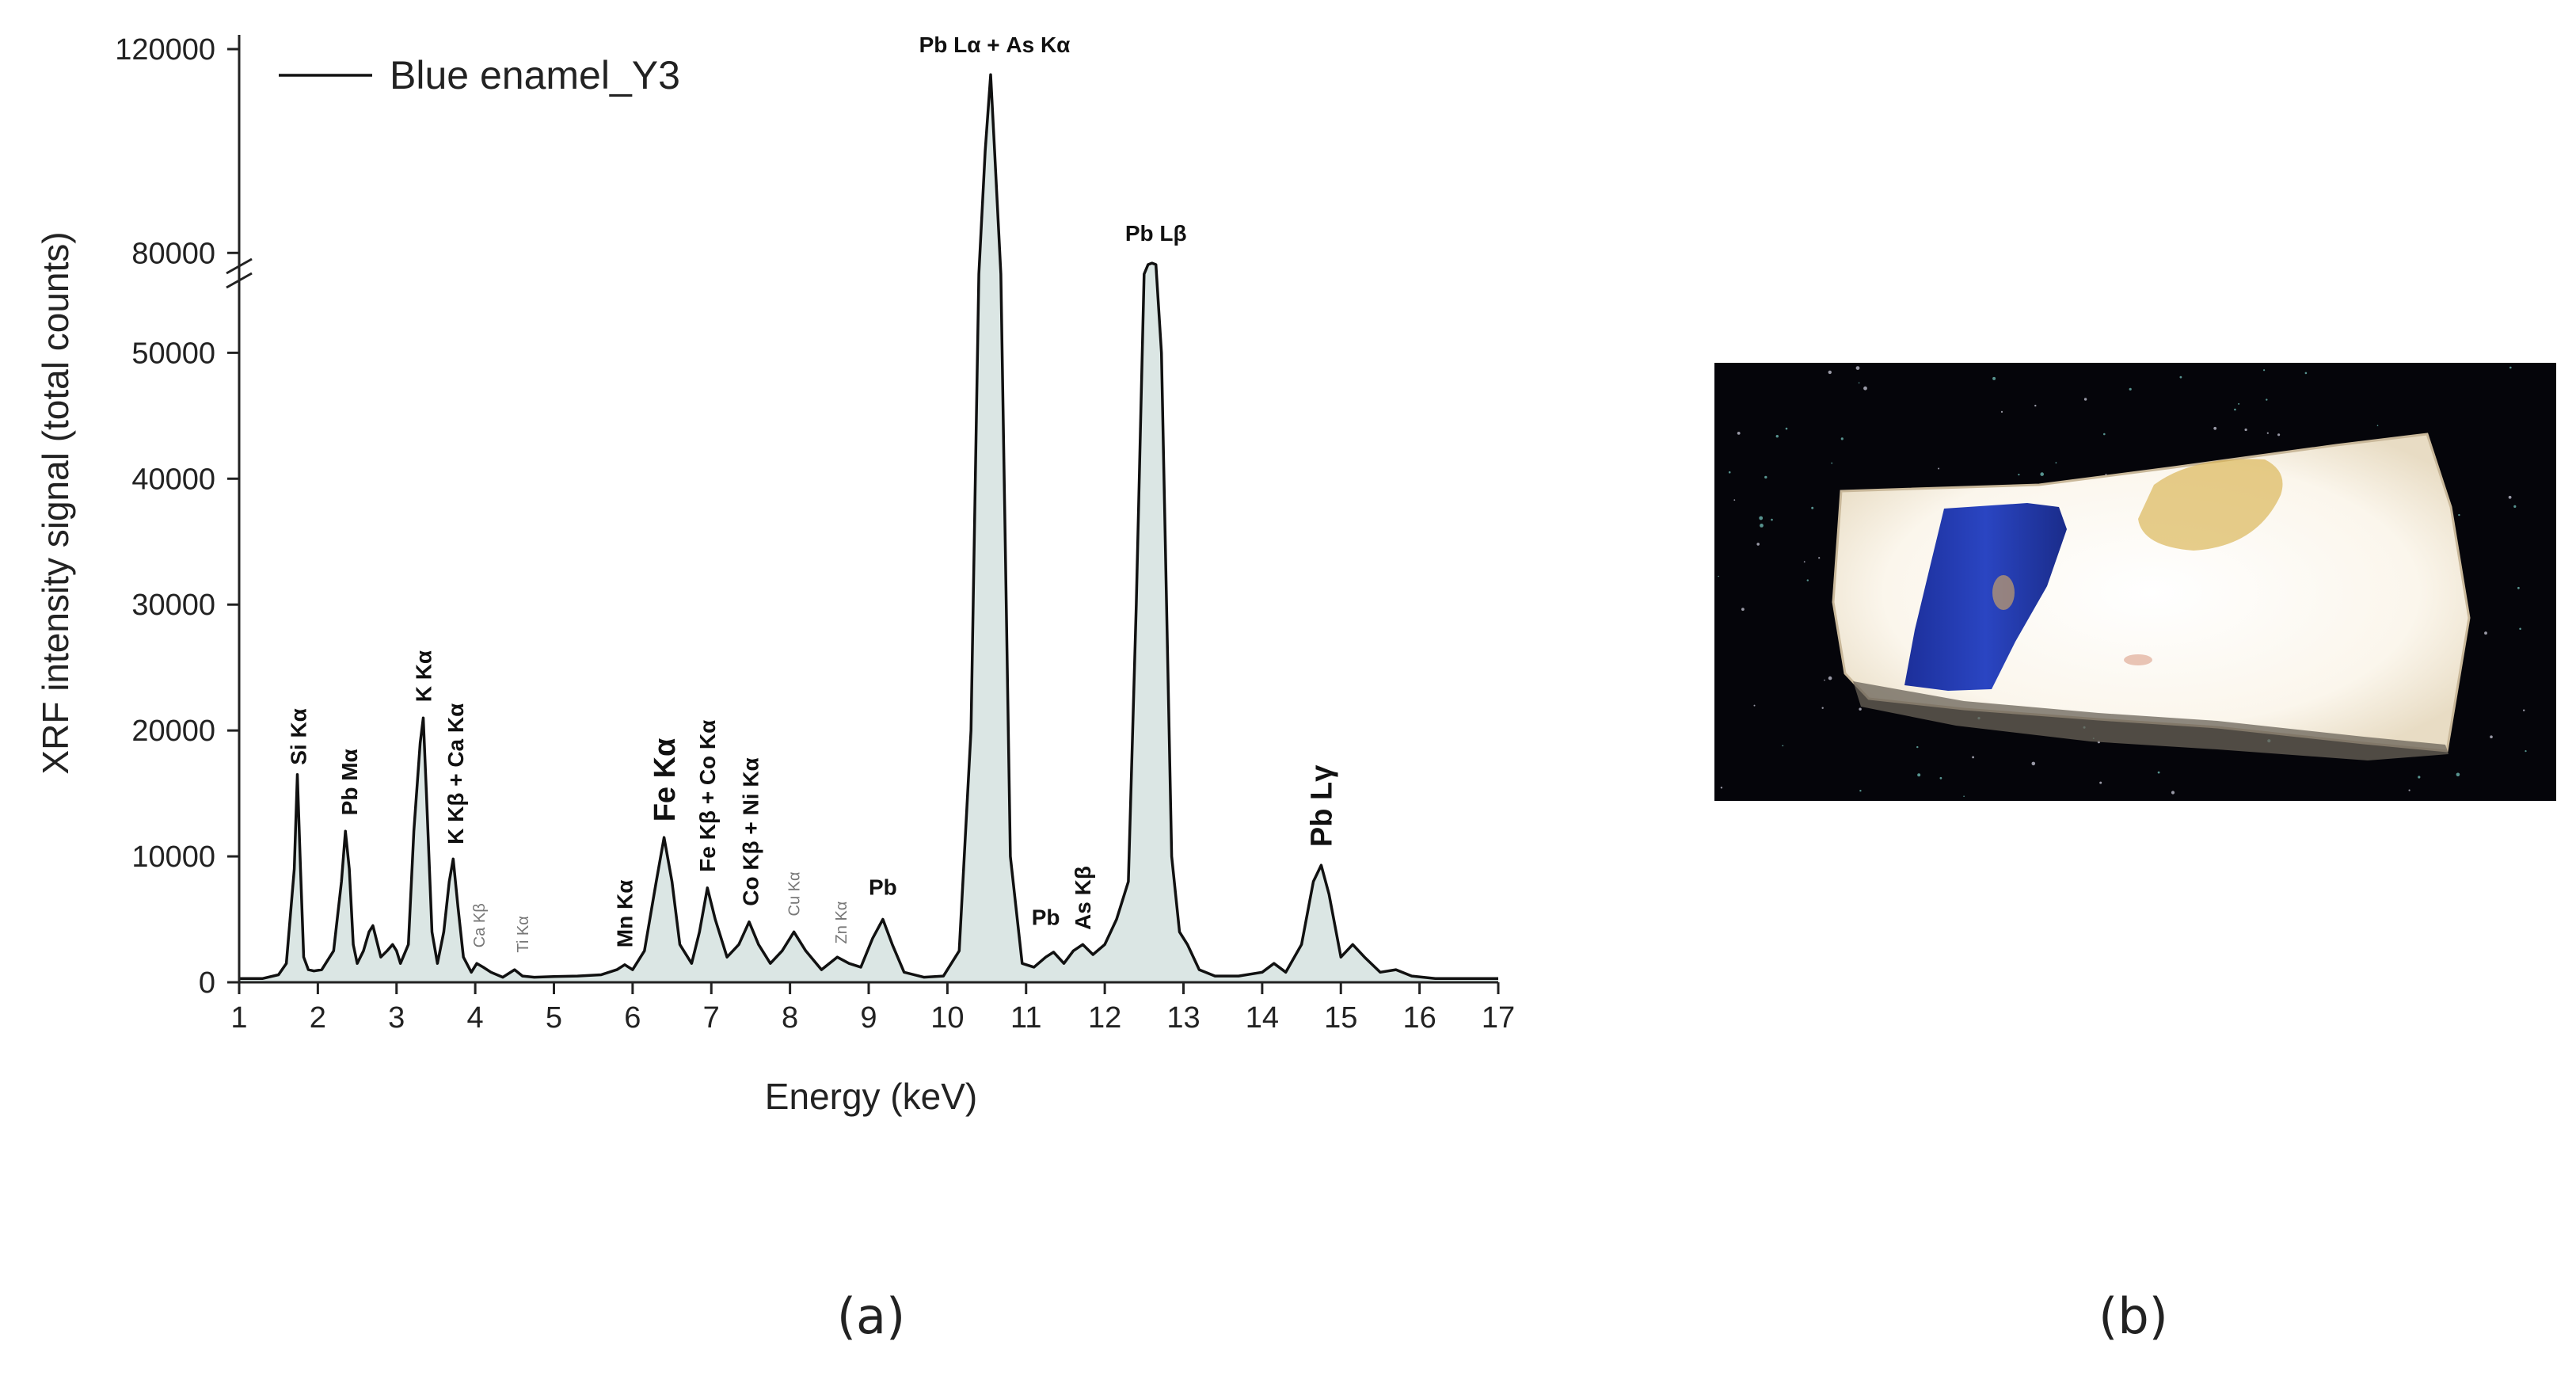 The width and height of the screenshot is (2576, 1376). I want to click on blue-enamel-area, so click(1985, 597).